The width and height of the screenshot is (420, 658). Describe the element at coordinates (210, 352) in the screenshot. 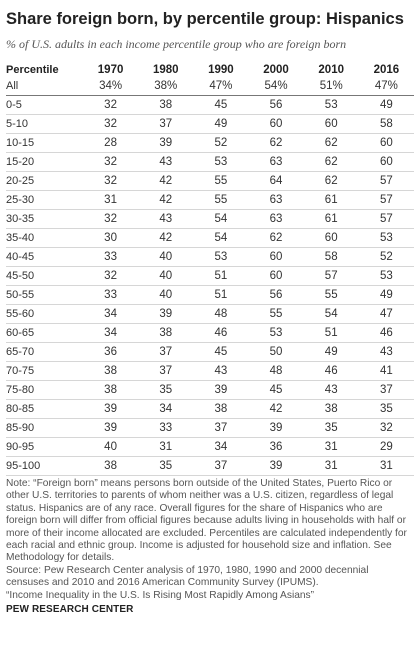

I see `table-row: 65-70 36 37 45 50 49 43` at that location.